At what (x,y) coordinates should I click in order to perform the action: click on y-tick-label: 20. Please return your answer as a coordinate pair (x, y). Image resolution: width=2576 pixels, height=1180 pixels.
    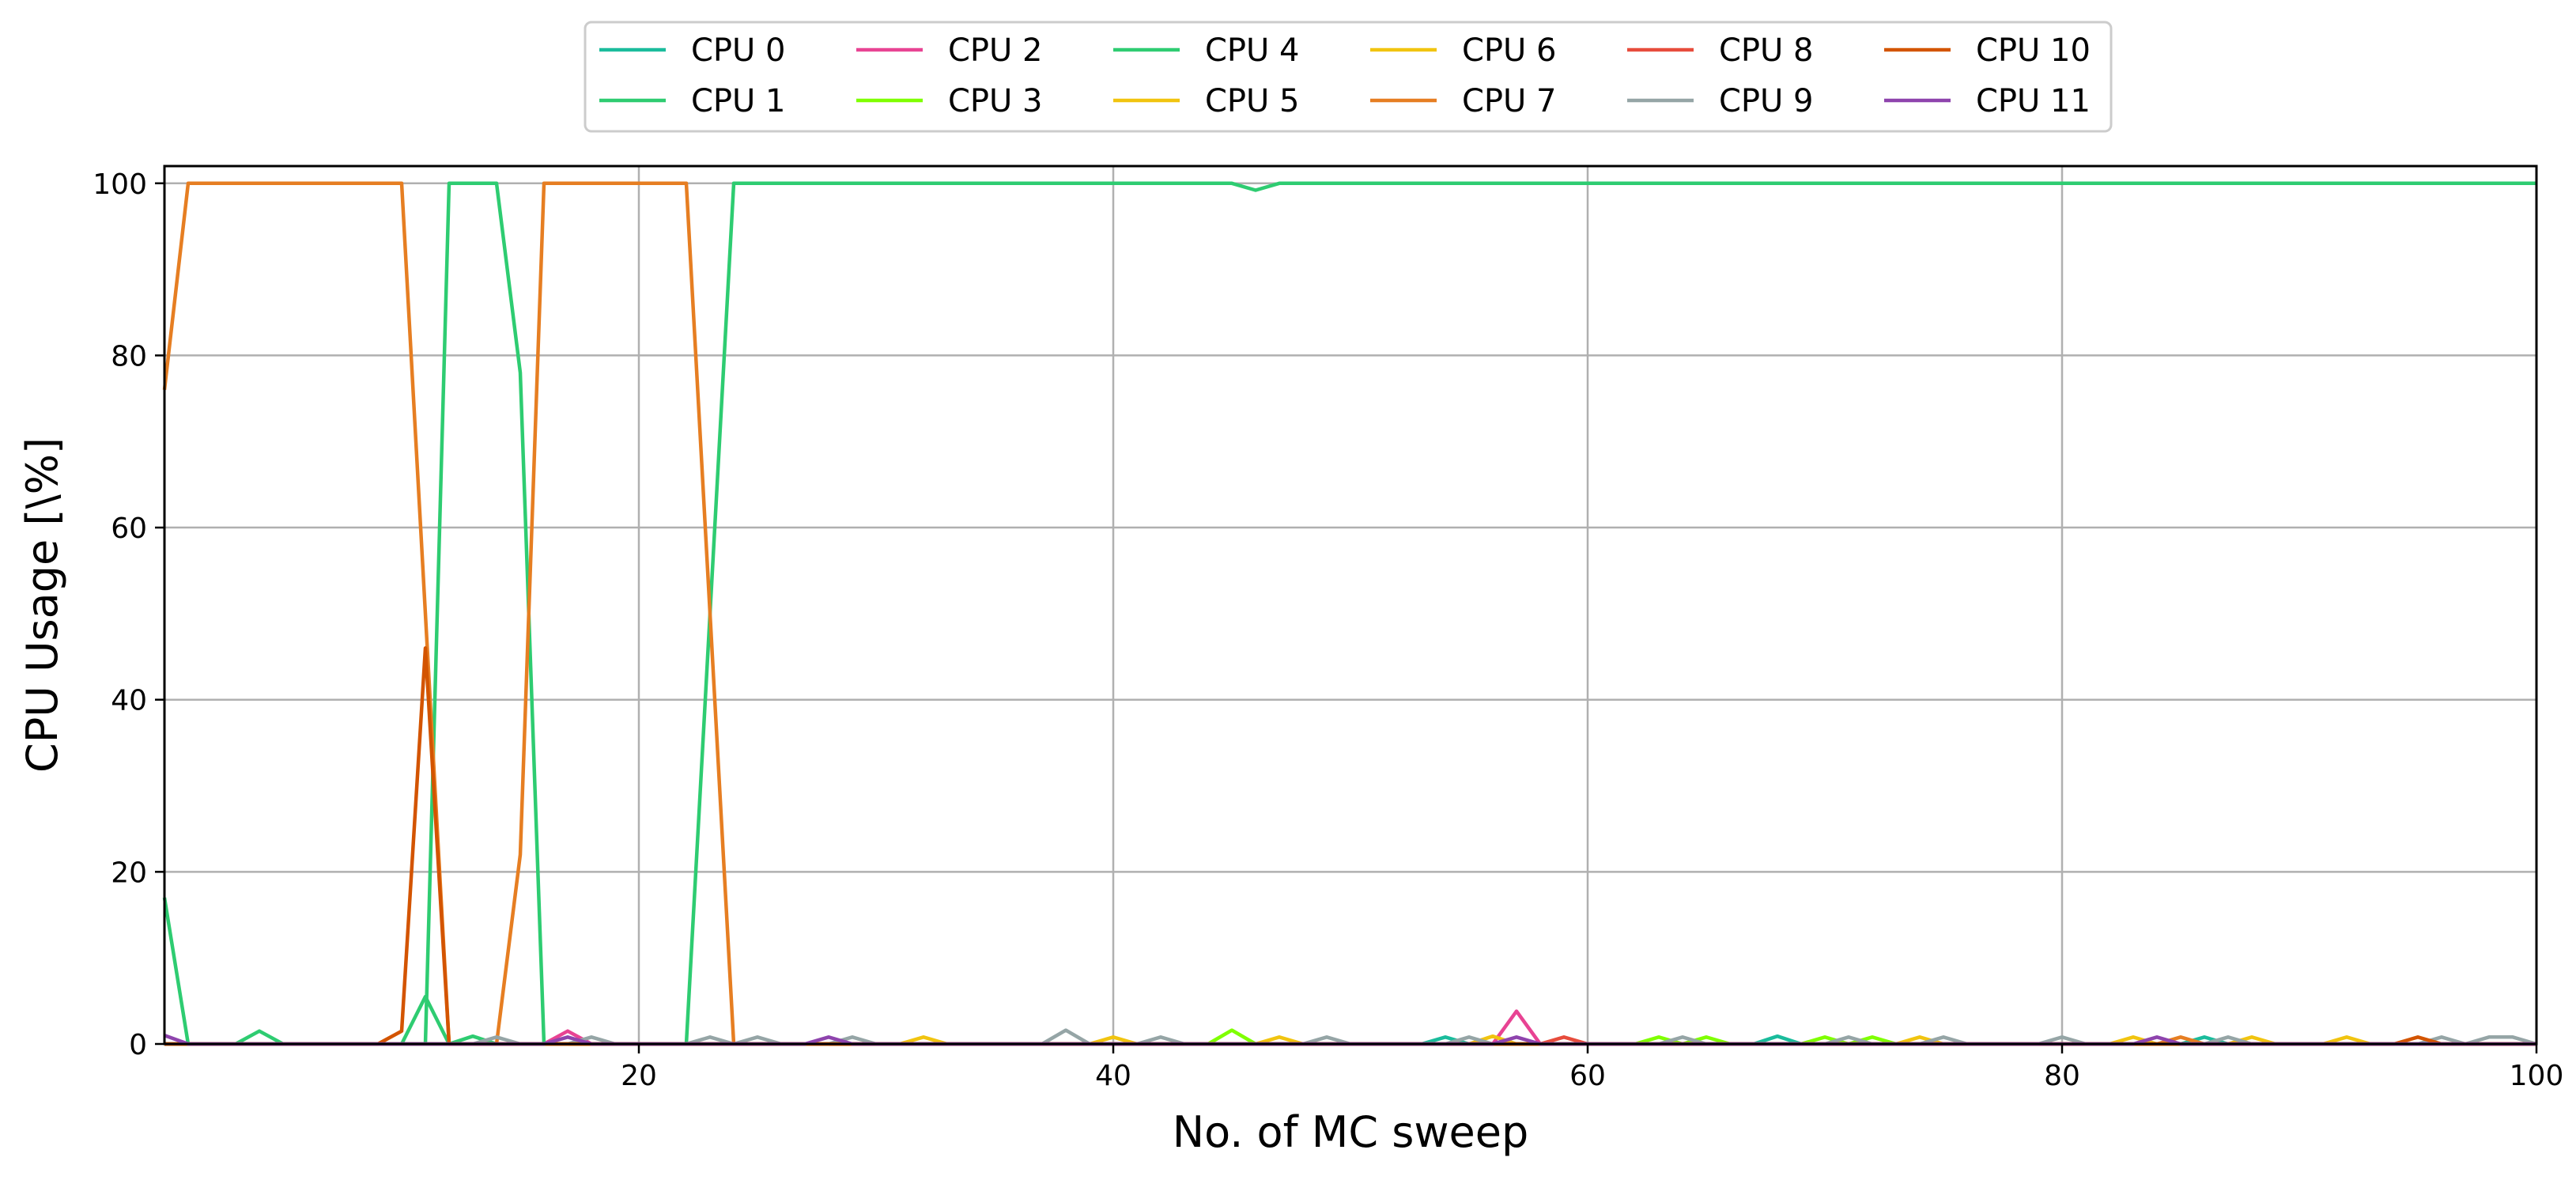
    Looking at the image, I should click on (129, 873).